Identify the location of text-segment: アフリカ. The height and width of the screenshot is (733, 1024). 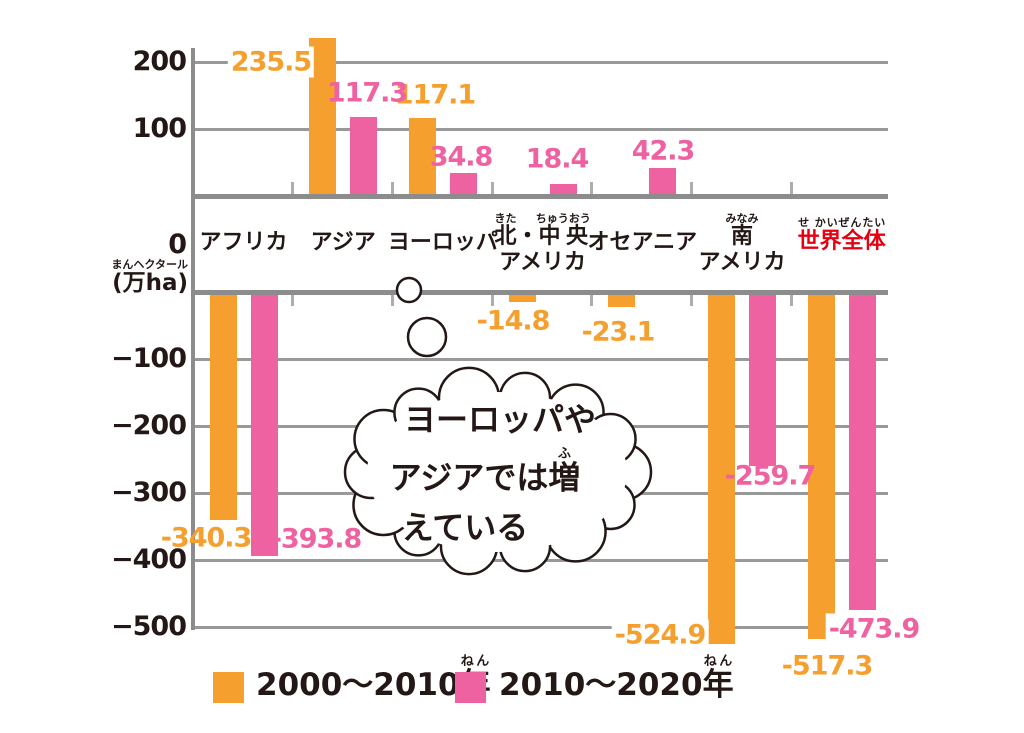
(243, 242).